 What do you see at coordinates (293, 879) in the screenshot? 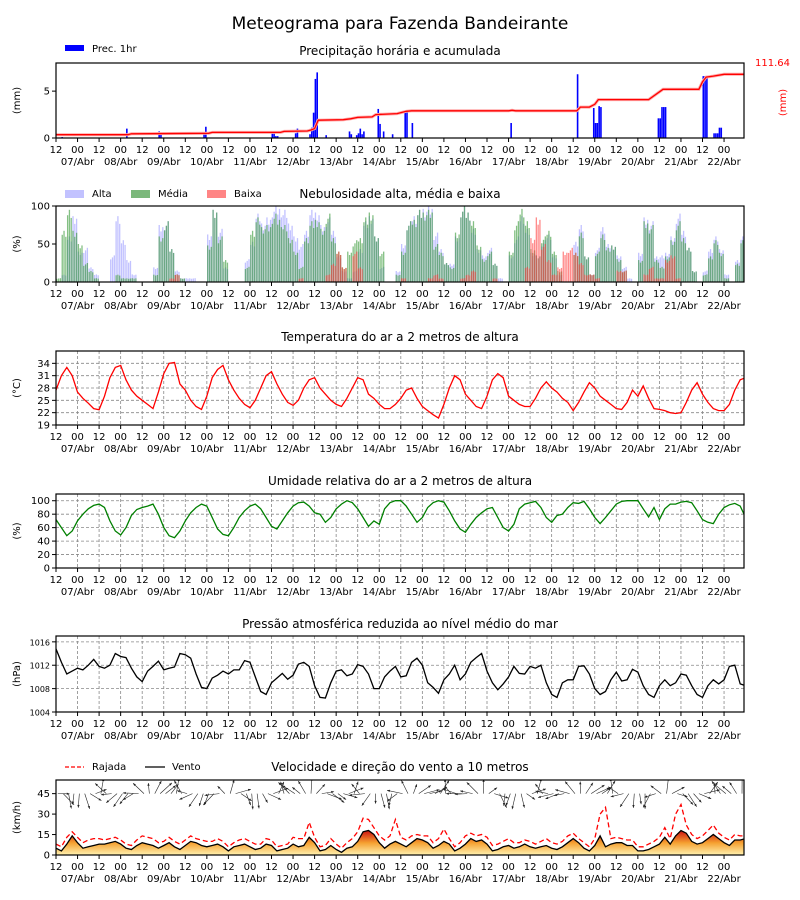
I see `x-date-label: 12/Abr` at bounding box center [293, 879].